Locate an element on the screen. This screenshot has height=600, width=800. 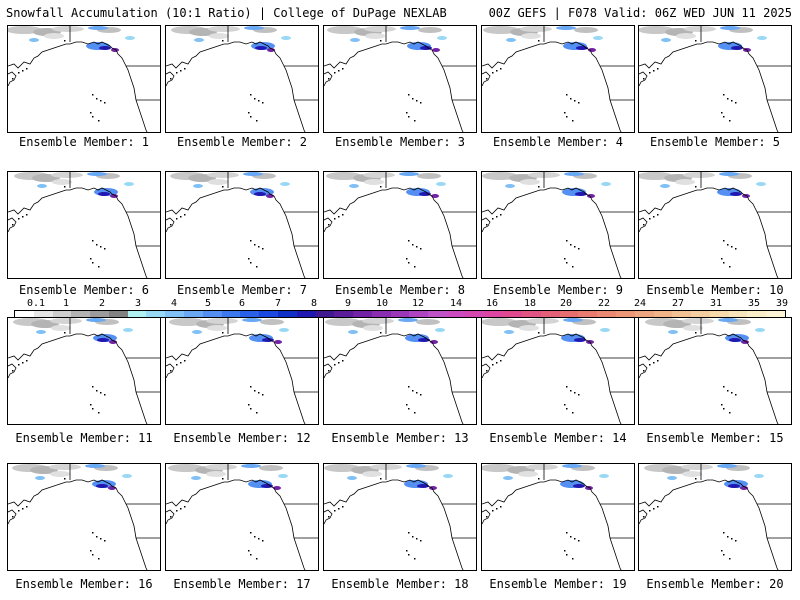
ensemble-member-label: Ensemble Member: 18 is located at coordinates (400, 584).